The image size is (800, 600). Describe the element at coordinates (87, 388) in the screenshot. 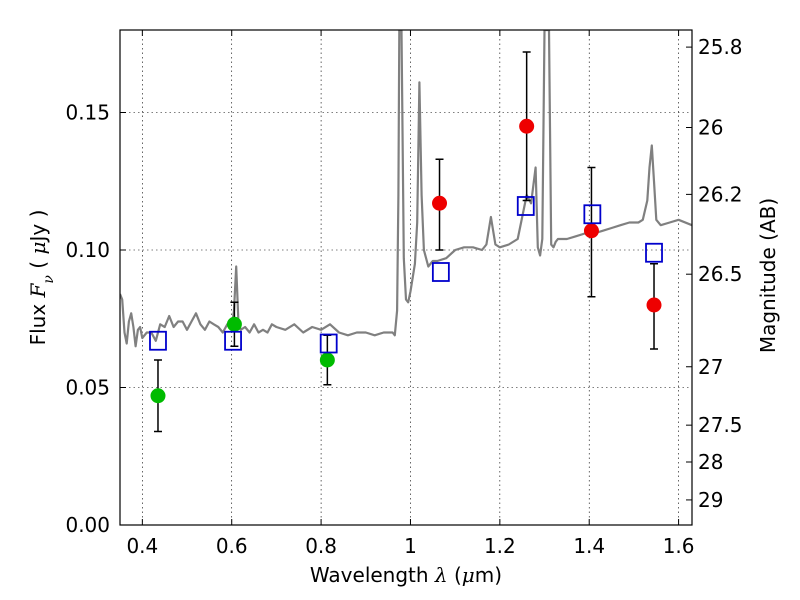

I see `y-tick-label: 0.05` at that location.